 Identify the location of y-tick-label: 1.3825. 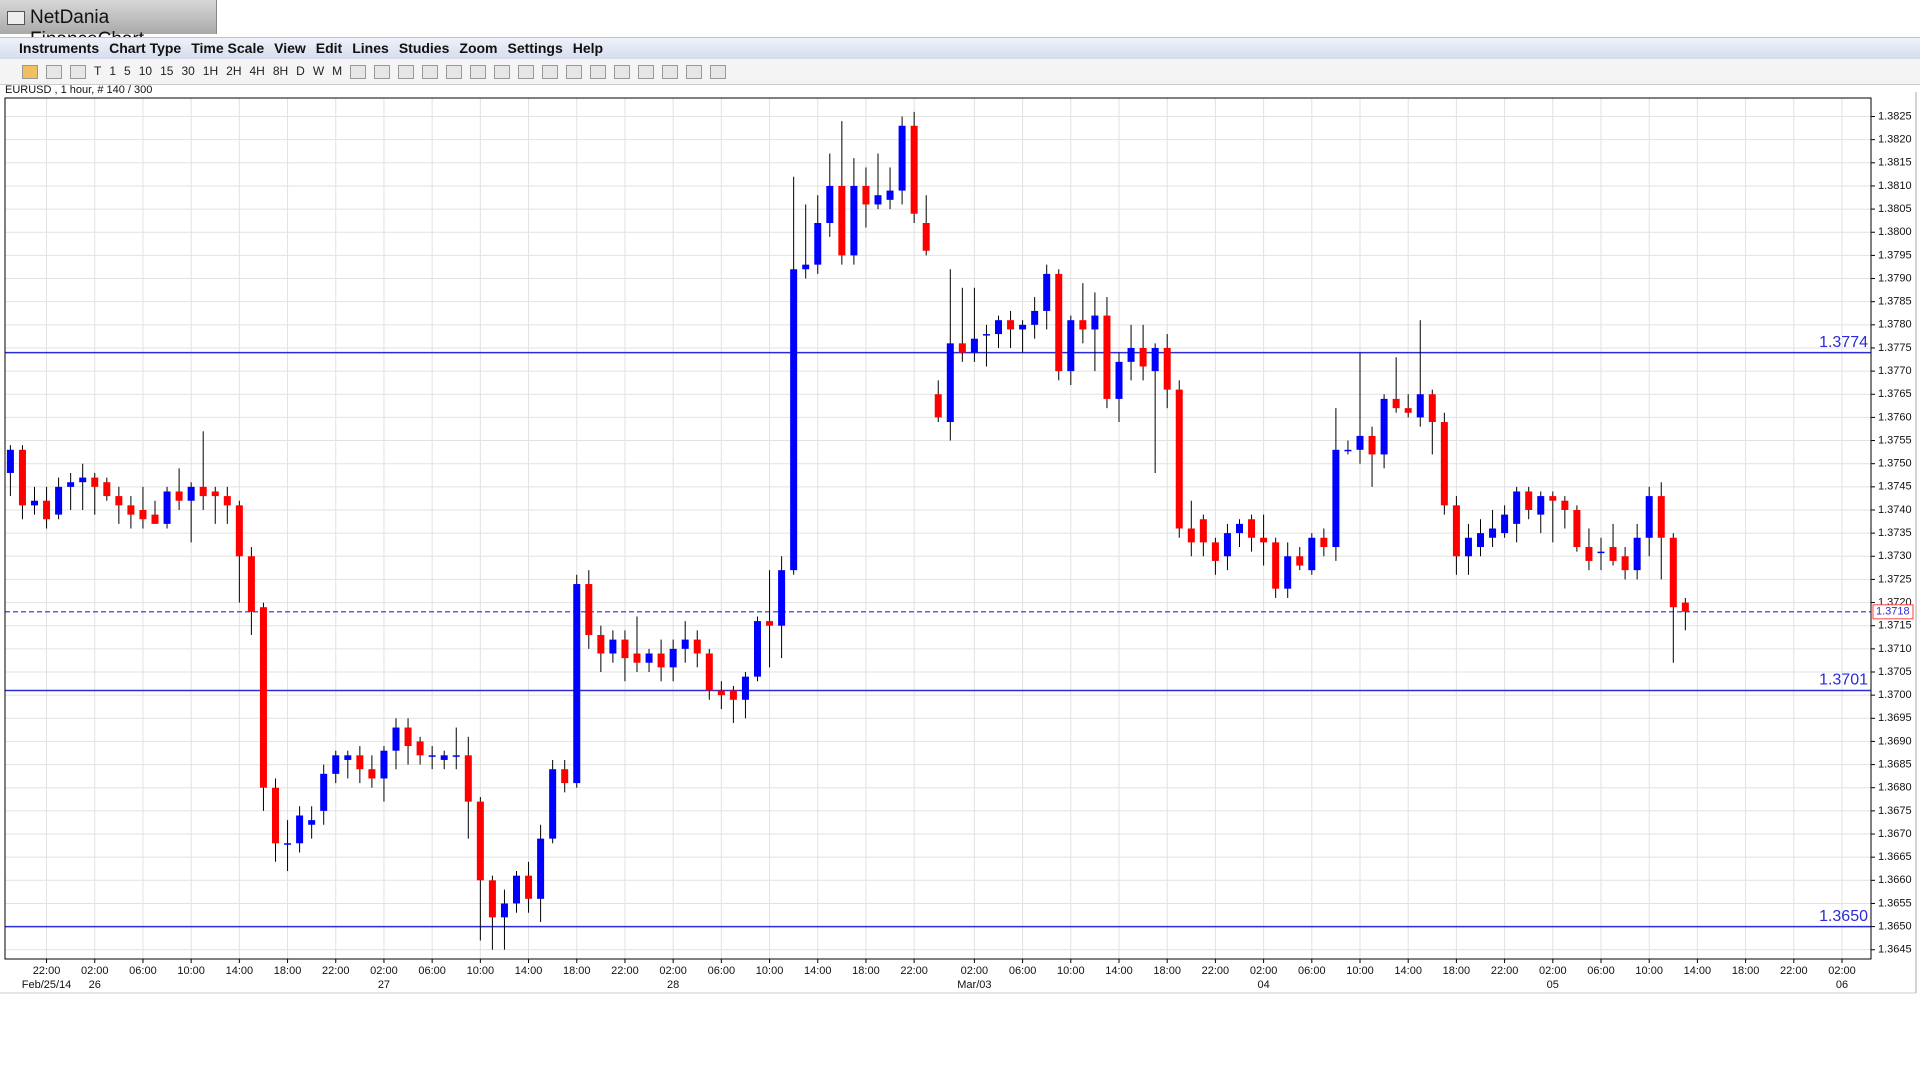
(1895, 116).